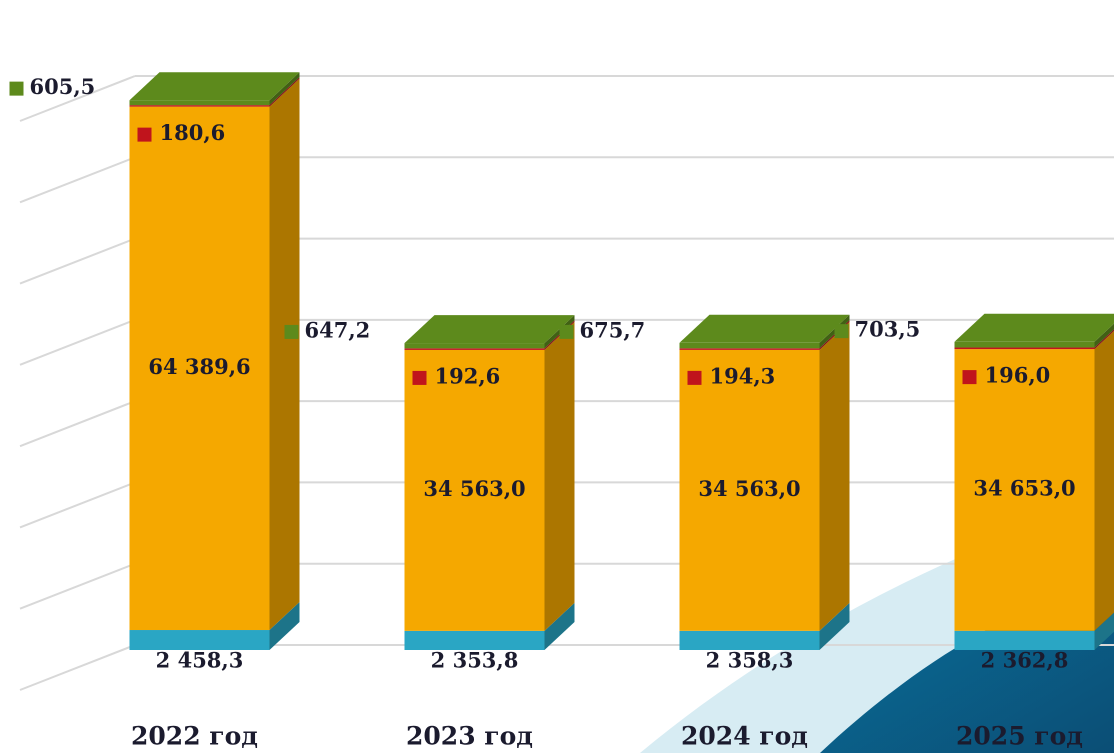  Describe the element at coordinates (200, 660) in the screenshot. I see `data-label: 2 458,3` at that location.